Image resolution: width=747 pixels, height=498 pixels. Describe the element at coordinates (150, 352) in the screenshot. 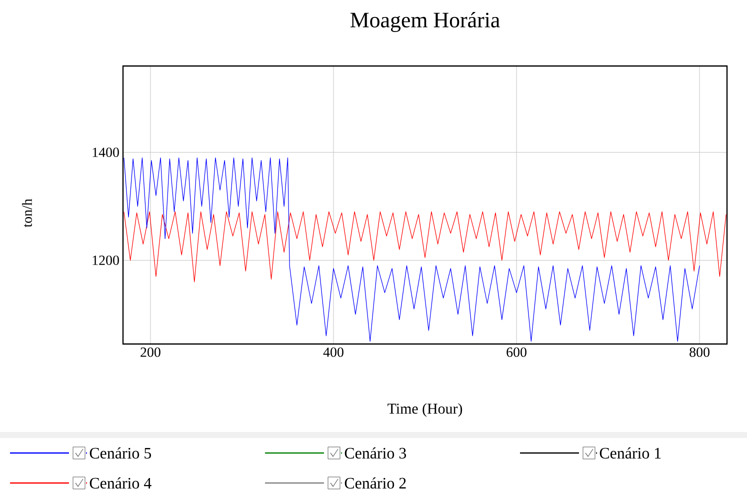

I see `x-tick-label: 200` at that location.